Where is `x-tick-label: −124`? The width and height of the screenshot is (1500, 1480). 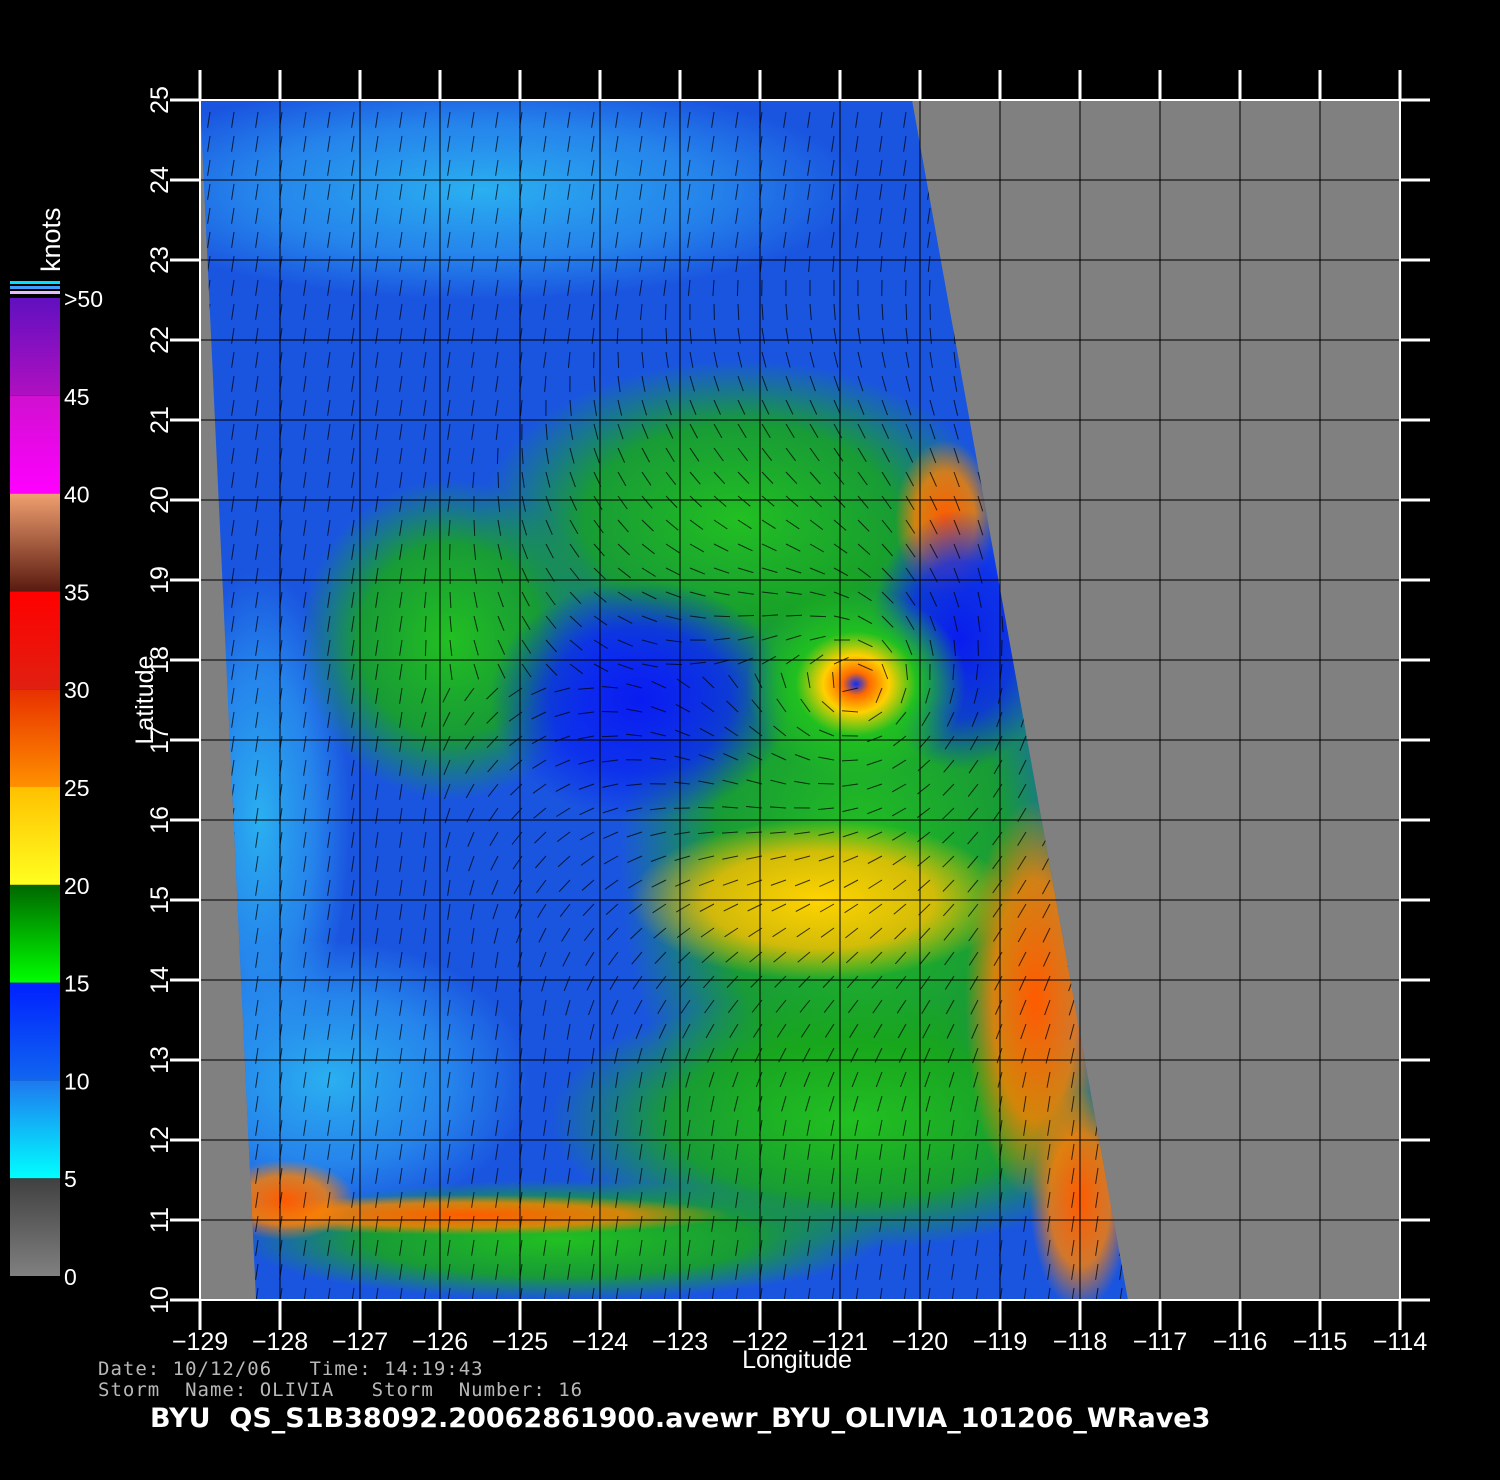
x-tick-label: −124 is located at coordinates (600, 1342).